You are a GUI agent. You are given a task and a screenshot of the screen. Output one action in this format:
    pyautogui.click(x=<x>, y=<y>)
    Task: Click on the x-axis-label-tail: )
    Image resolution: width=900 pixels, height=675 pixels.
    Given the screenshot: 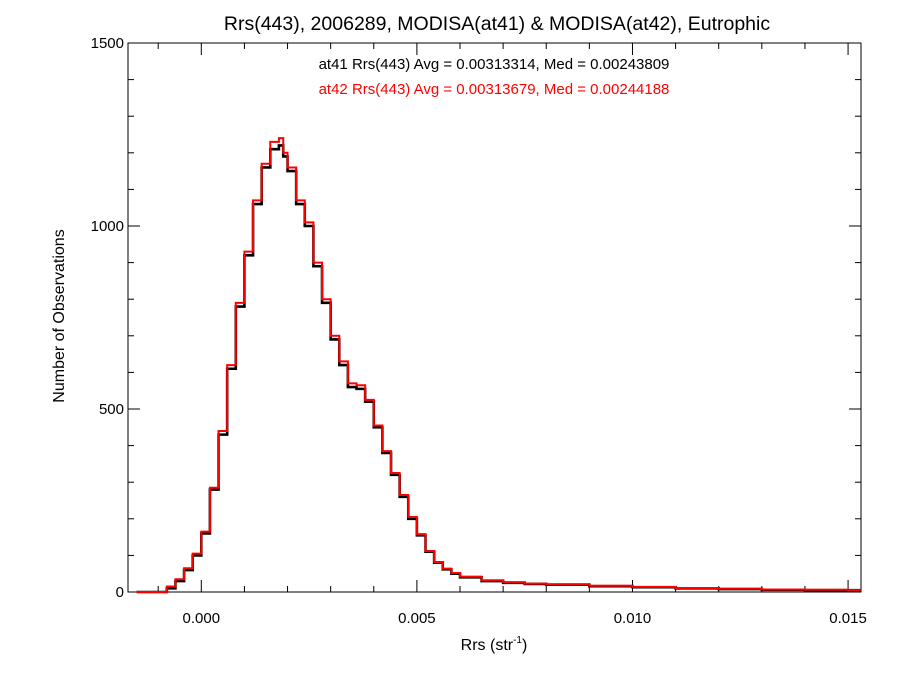 What is the action you would take?
    pyautogui.click(x=524, y=645)
    